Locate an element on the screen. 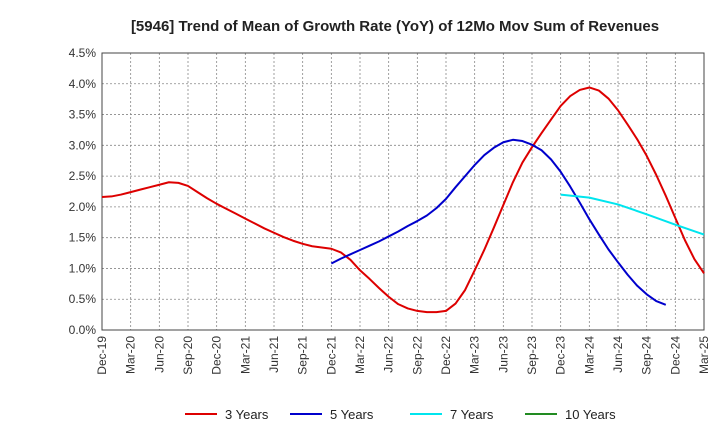  x-tick-label: Dec-20 is located at coordinates (217, 355).